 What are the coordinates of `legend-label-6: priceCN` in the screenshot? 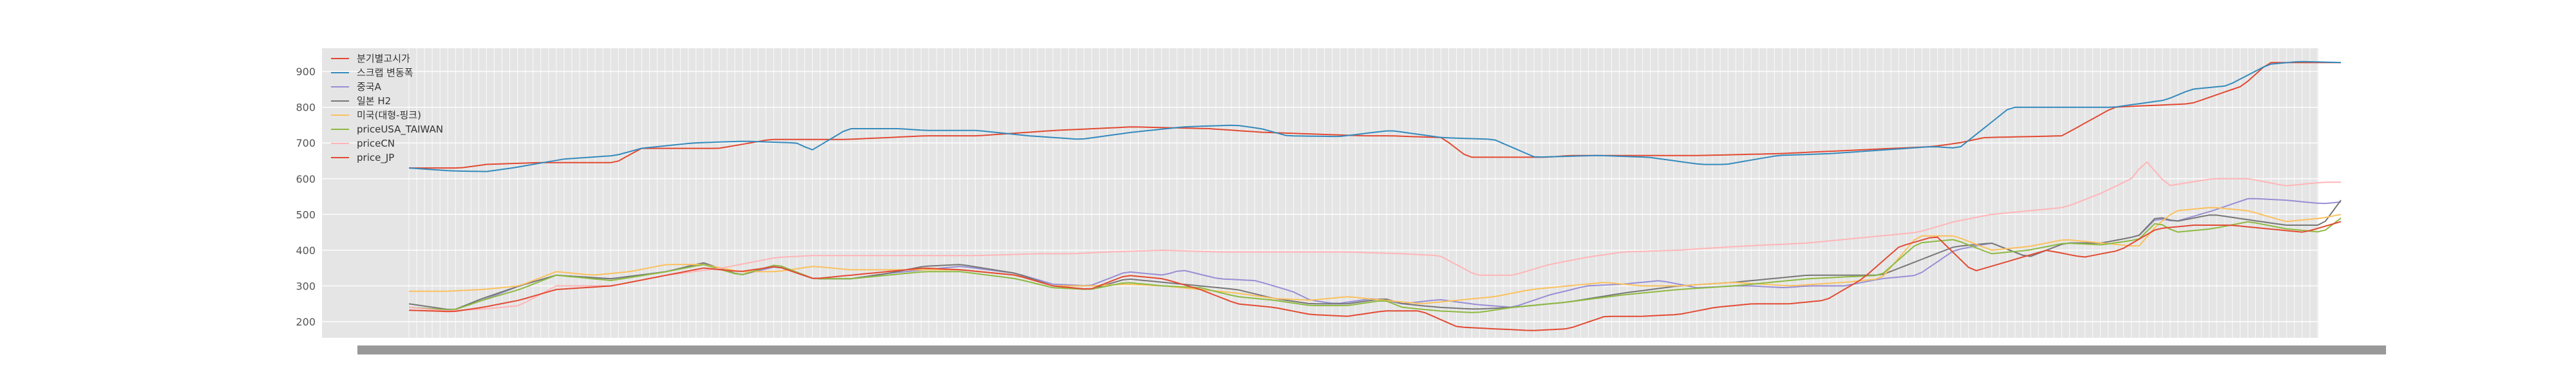 It's located at (376, 143).